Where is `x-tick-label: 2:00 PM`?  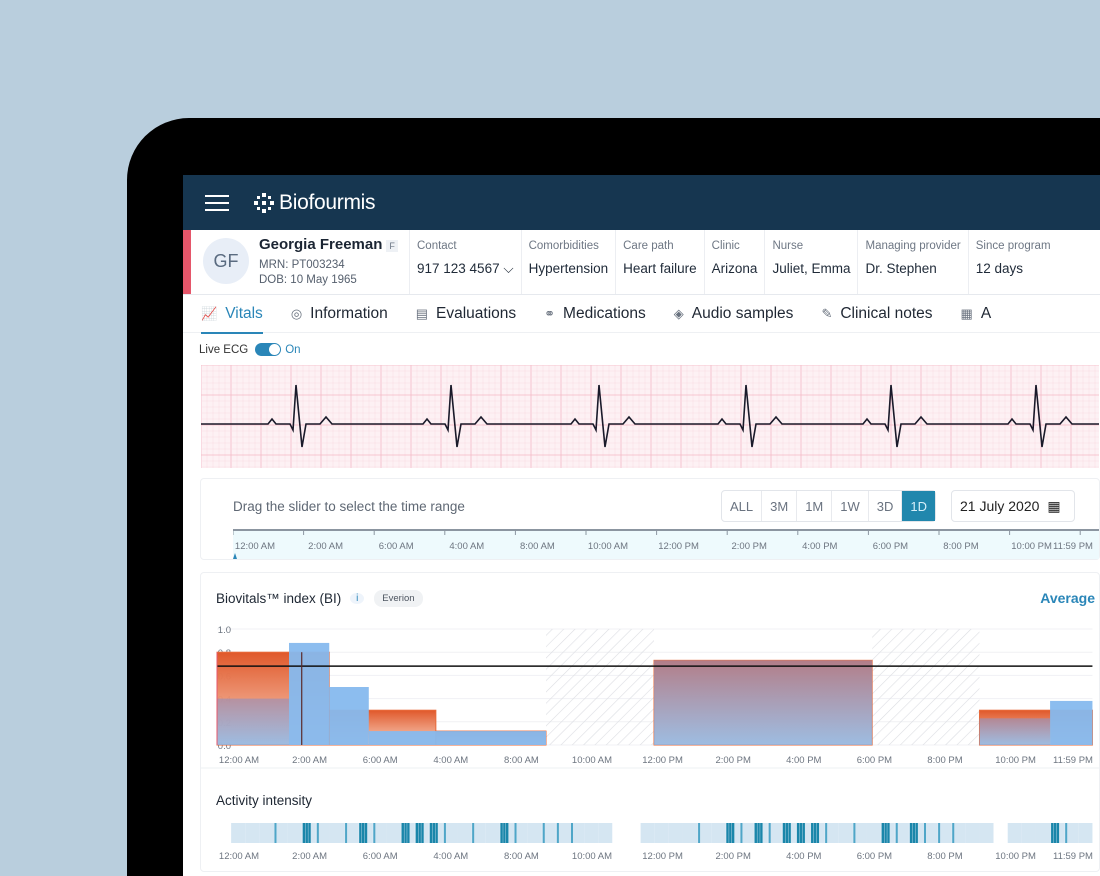 x-tick-label: 2:00 PM is located at coordinates (733, 760).